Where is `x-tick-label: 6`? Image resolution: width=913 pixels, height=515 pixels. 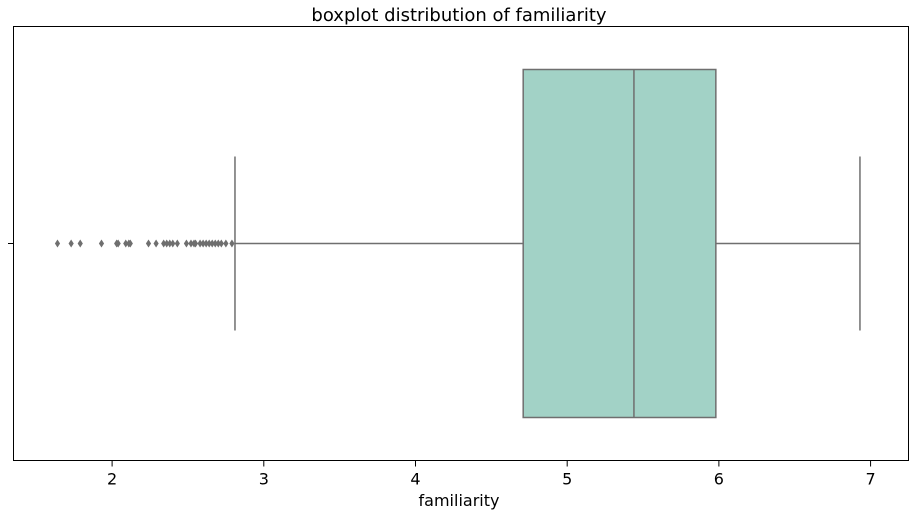 x-tick-label: 6 is located at coordinates (719, 479).